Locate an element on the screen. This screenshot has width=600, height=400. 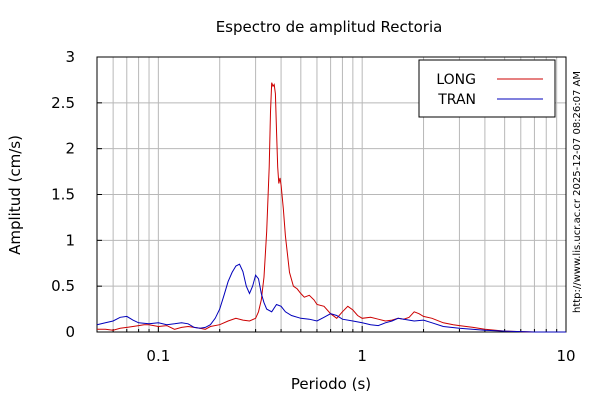
y-tick-label: 1 is located at coordinates (70, 240).